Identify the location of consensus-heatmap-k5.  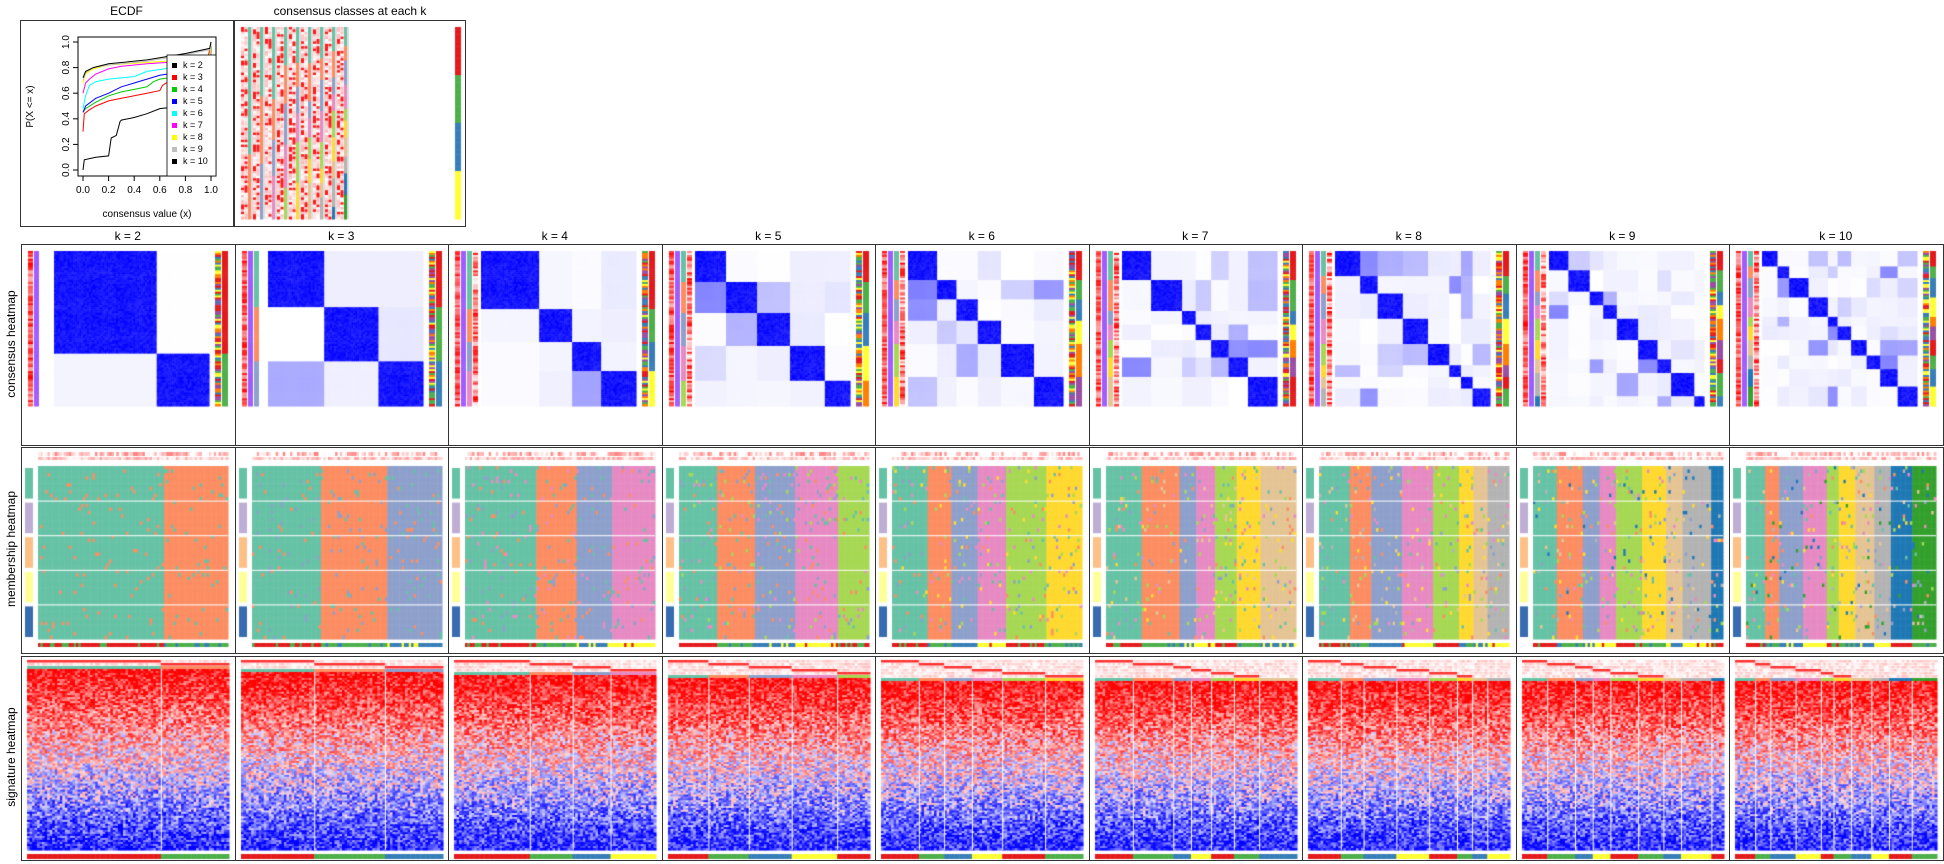
(768, 345).